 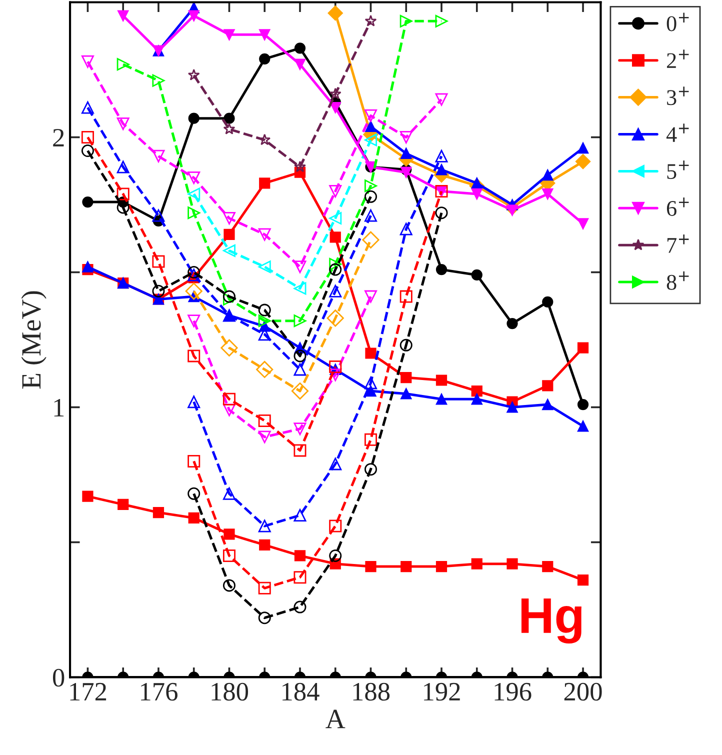 I want to click on legend-label: 0$^{+}$, so click(x=677, y=22).